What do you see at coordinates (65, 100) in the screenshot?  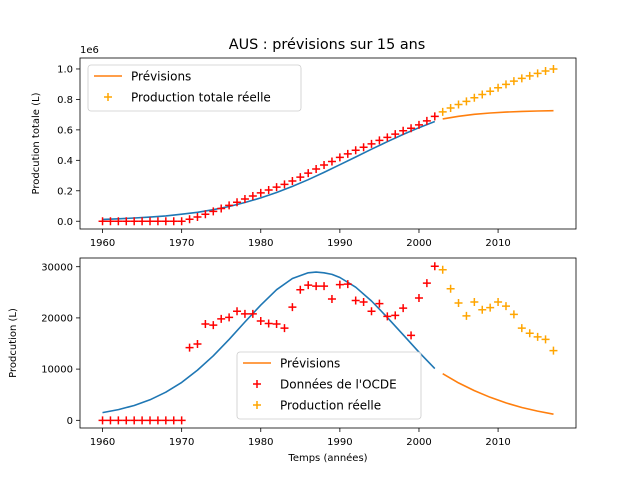 I see `y-tick-label: 0.8` at bounding box center [65, 100].